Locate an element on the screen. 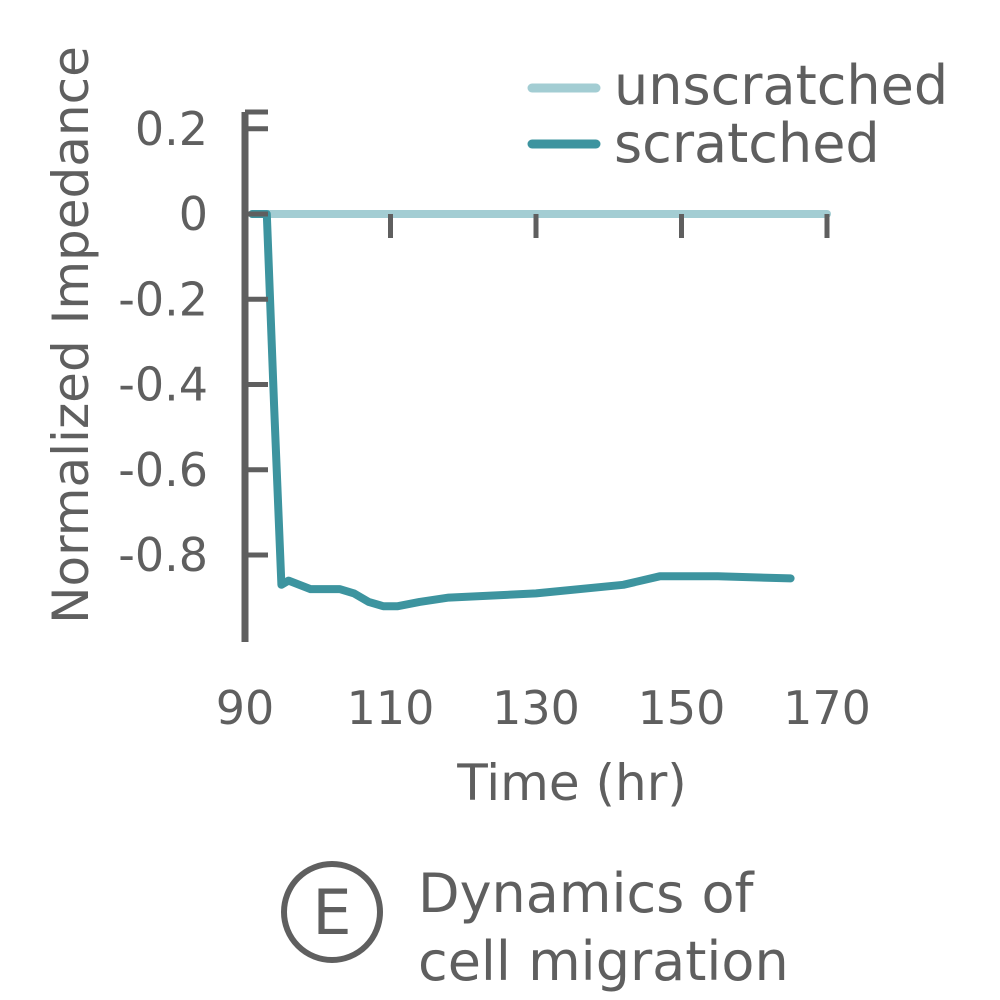  caption-line-1: Dynamics of is located at coordinates (586, 893).